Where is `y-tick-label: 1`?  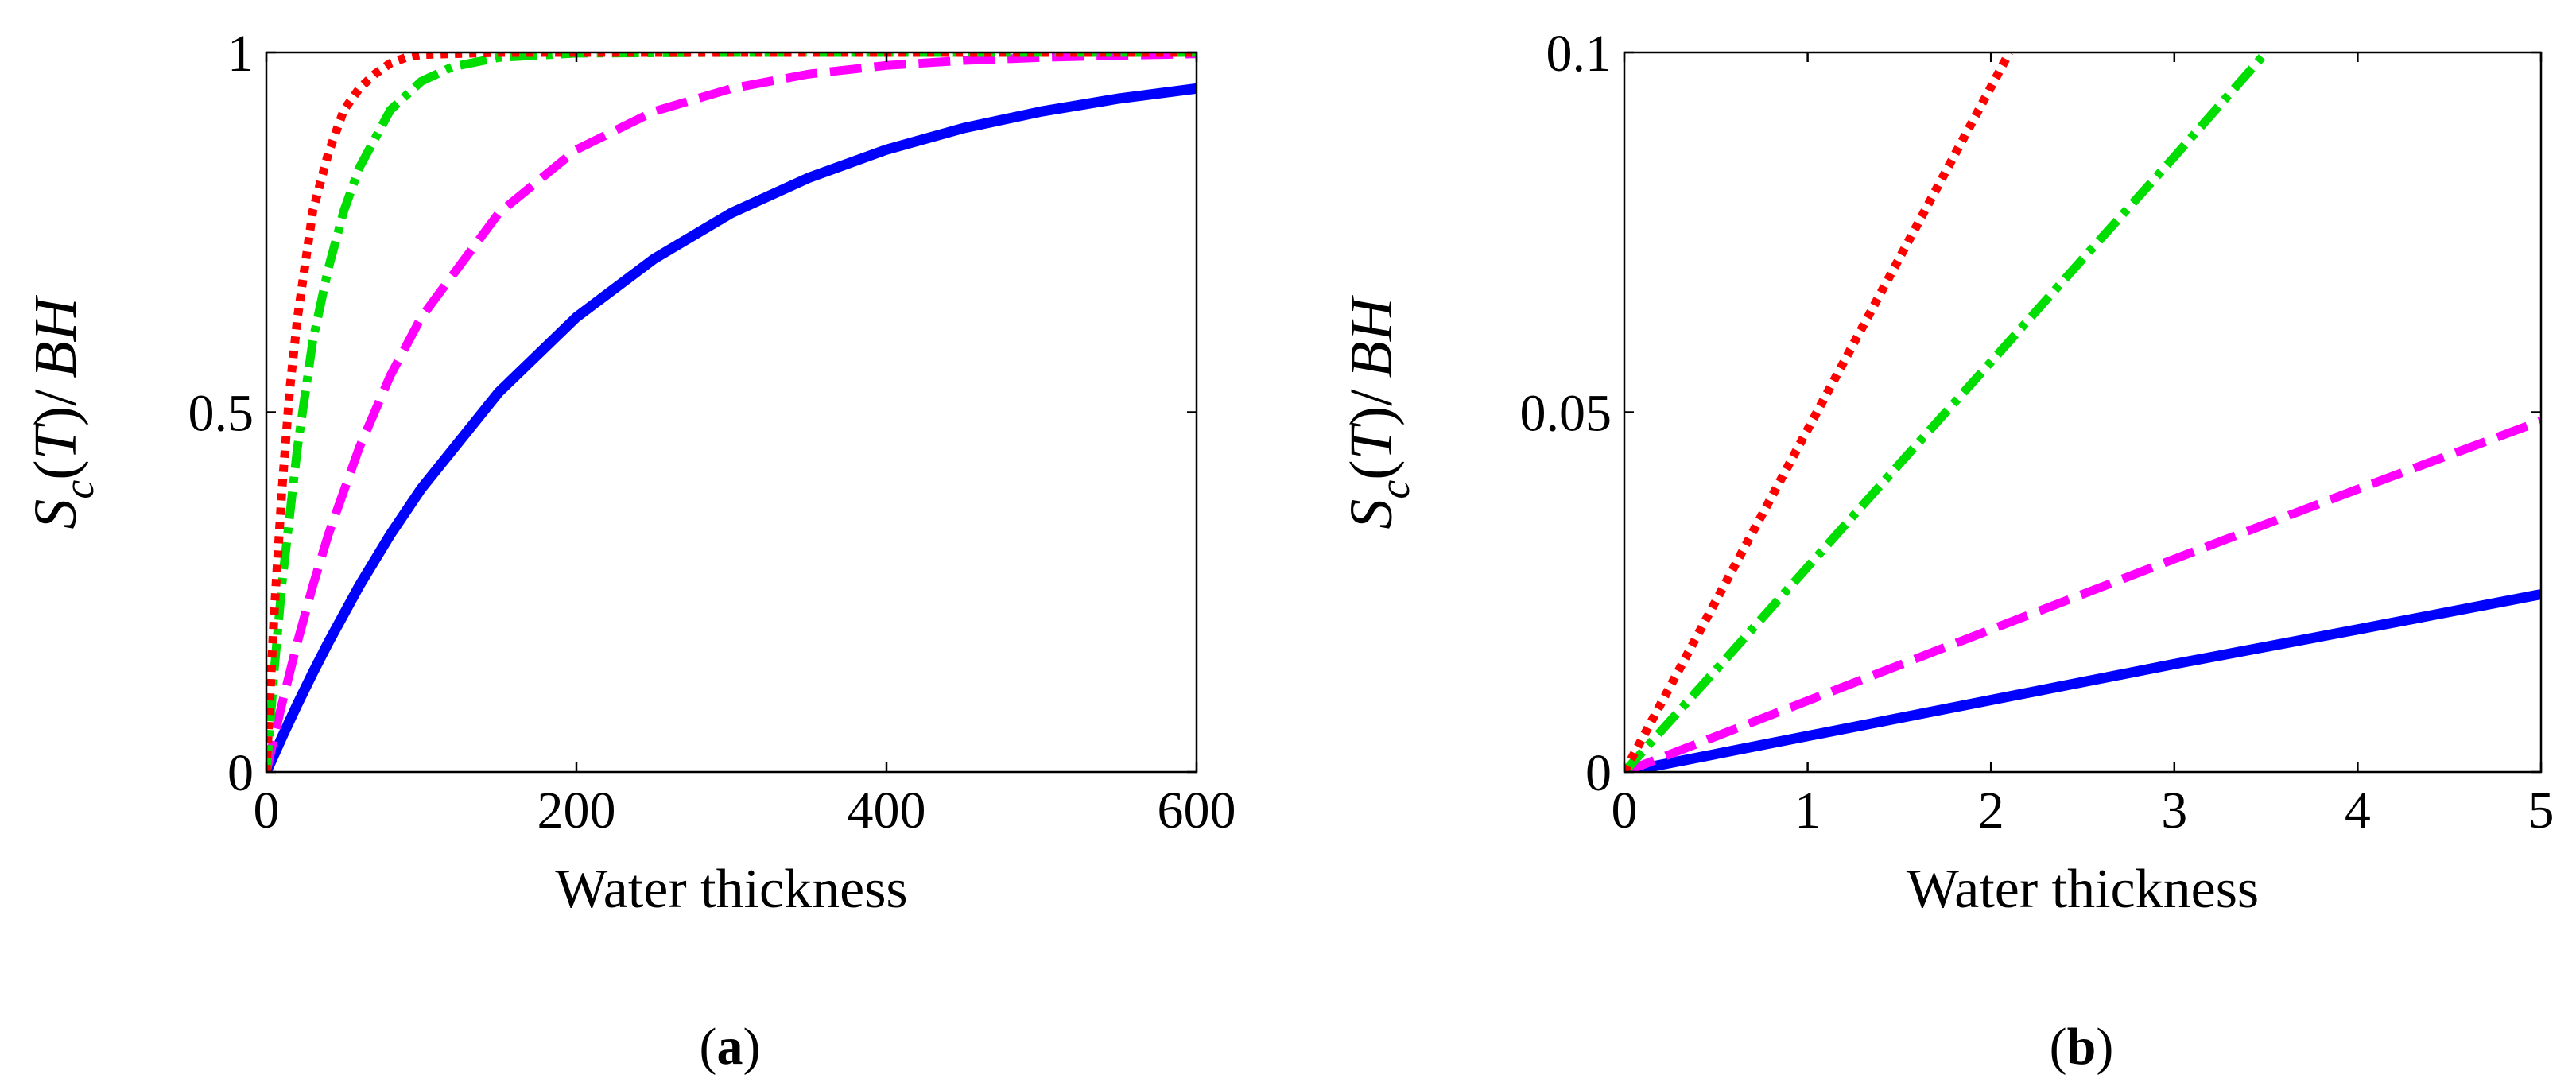
y-tick-label: 1 is located at coordinates (241, 54).